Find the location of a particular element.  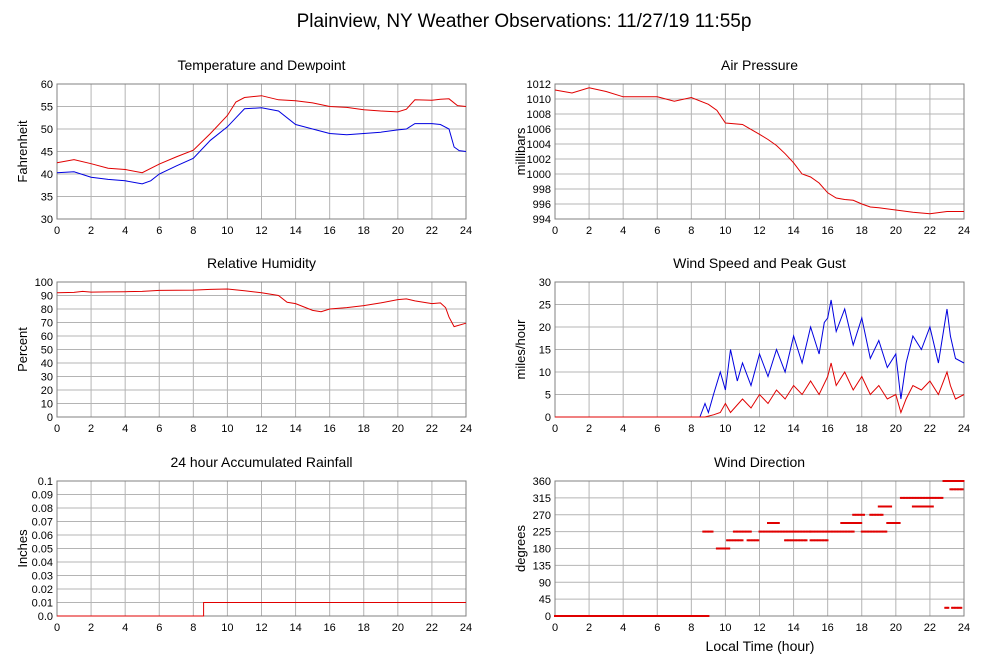

wind-plot-frame is located at coordinates (759, 349).